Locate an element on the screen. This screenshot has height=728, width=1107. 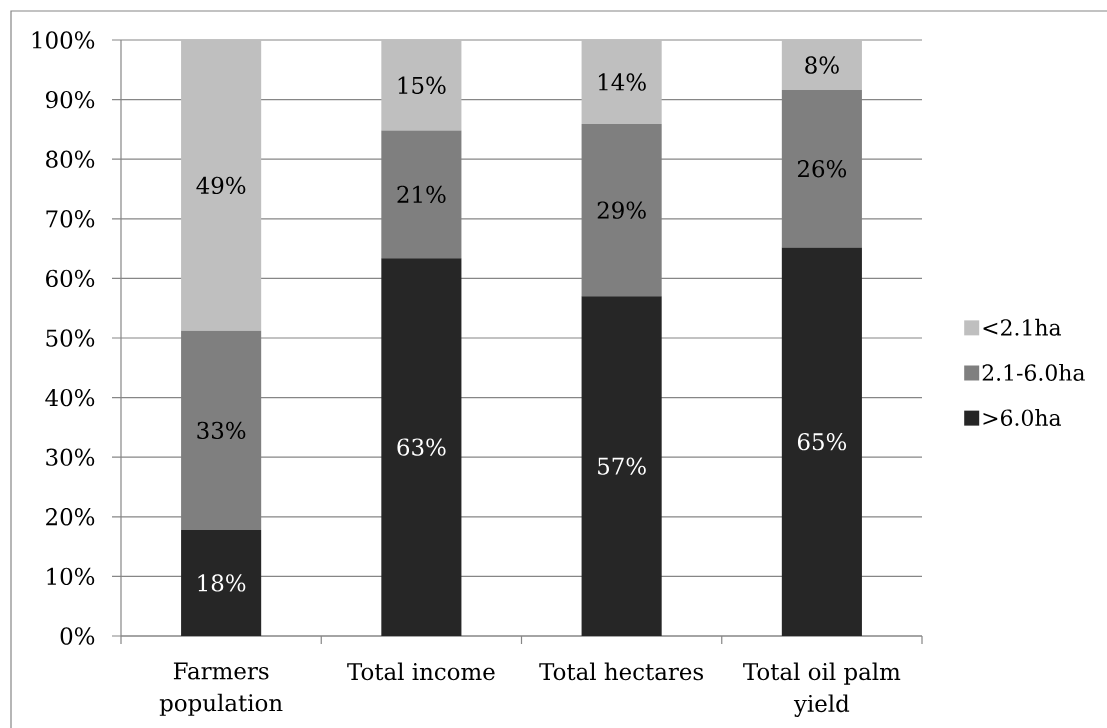
legend-label: 2.1-6.0ha is located at coordinates (1033, 372).